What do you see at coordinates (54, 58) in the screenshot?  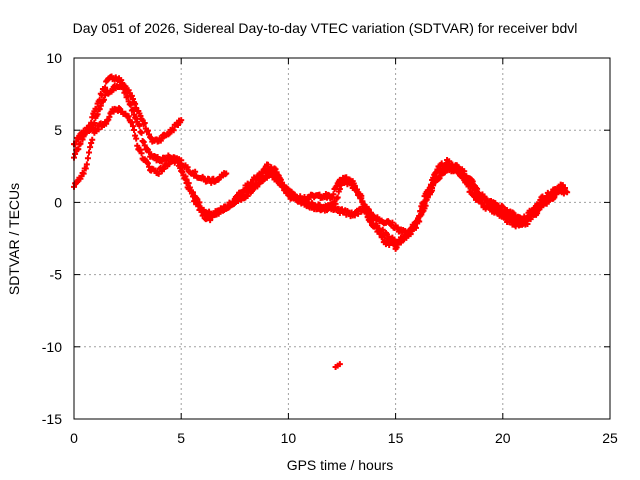 I see `y-tick-label: 10` at bounding box center [54, 58].